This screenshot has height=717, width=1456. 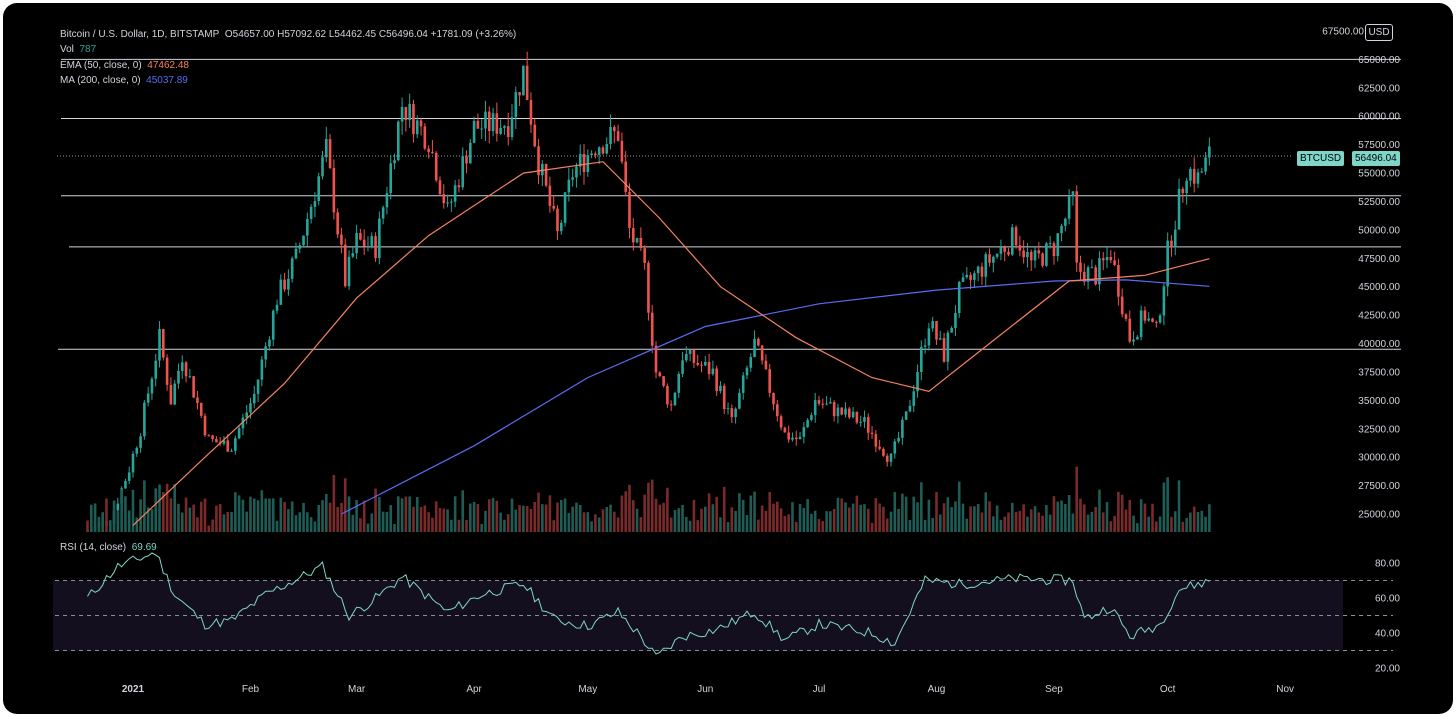 What do you see at coordinates (357, 689) in the screenshot?
I see `time-tick-label: Mar` at bounding box center [357, 689].